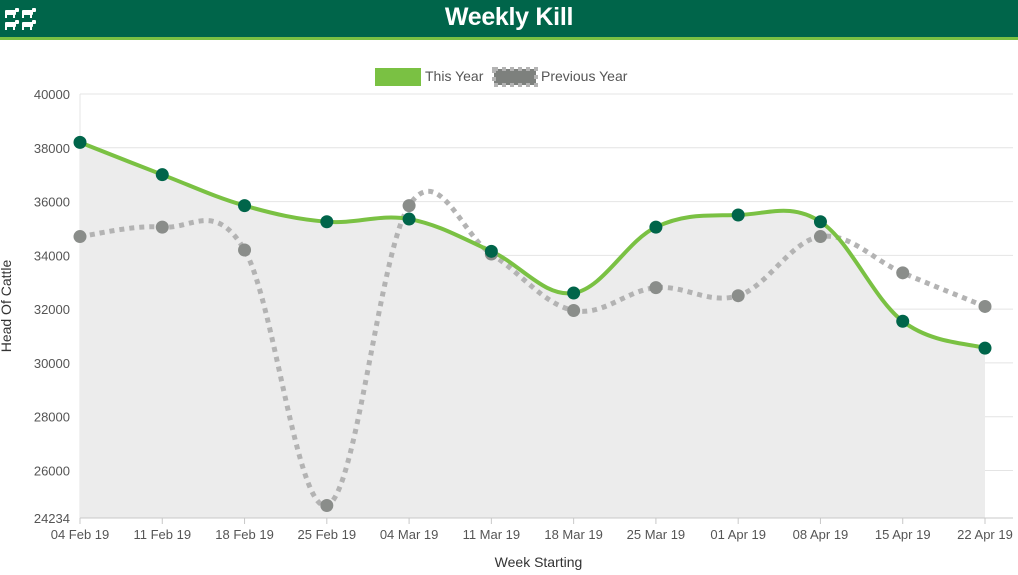 The height and width of the screenshot is (575, 1018). Describe the element at coordinates (821, 534) in the screenshot. I see `x-tick-label: 08 Apr 19` at that location.